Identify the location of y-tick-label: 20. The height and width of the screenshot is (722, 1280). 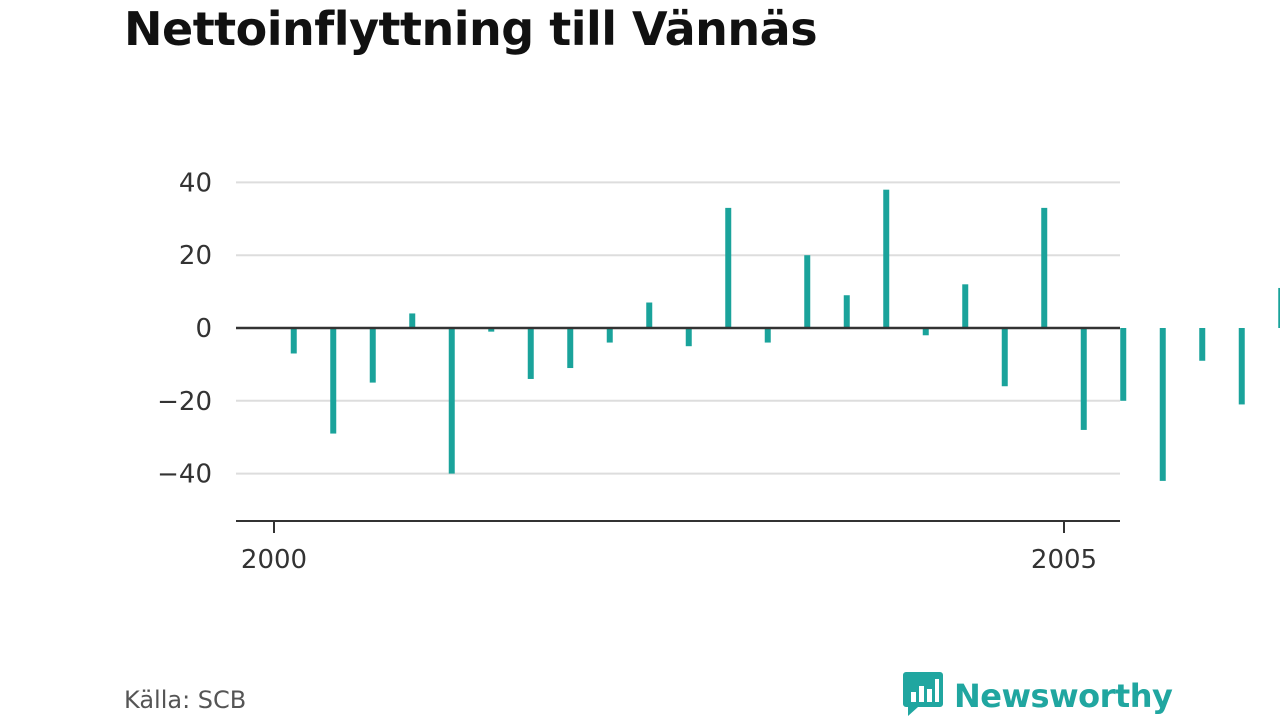
(195, 256).